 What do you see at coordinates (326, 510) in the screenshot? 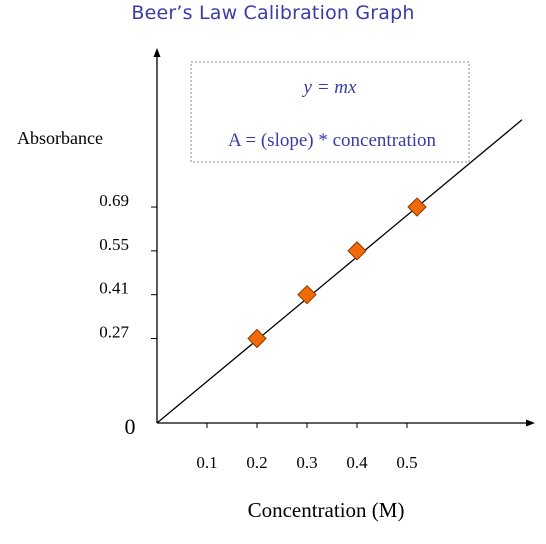
I see `x-axis-label: Concentration (M)` at bounding box center [326, 510].